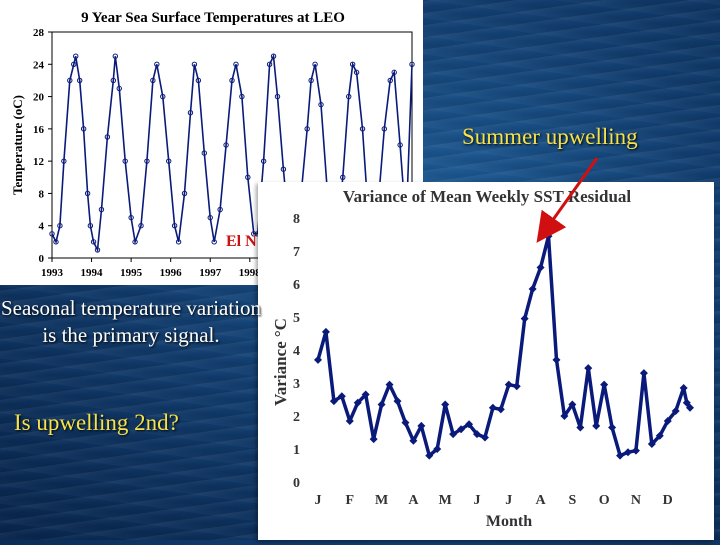  Describe the element at coordinates (604, 500) in the screenshot. I see `variance-x-tick-label: O` at that location.